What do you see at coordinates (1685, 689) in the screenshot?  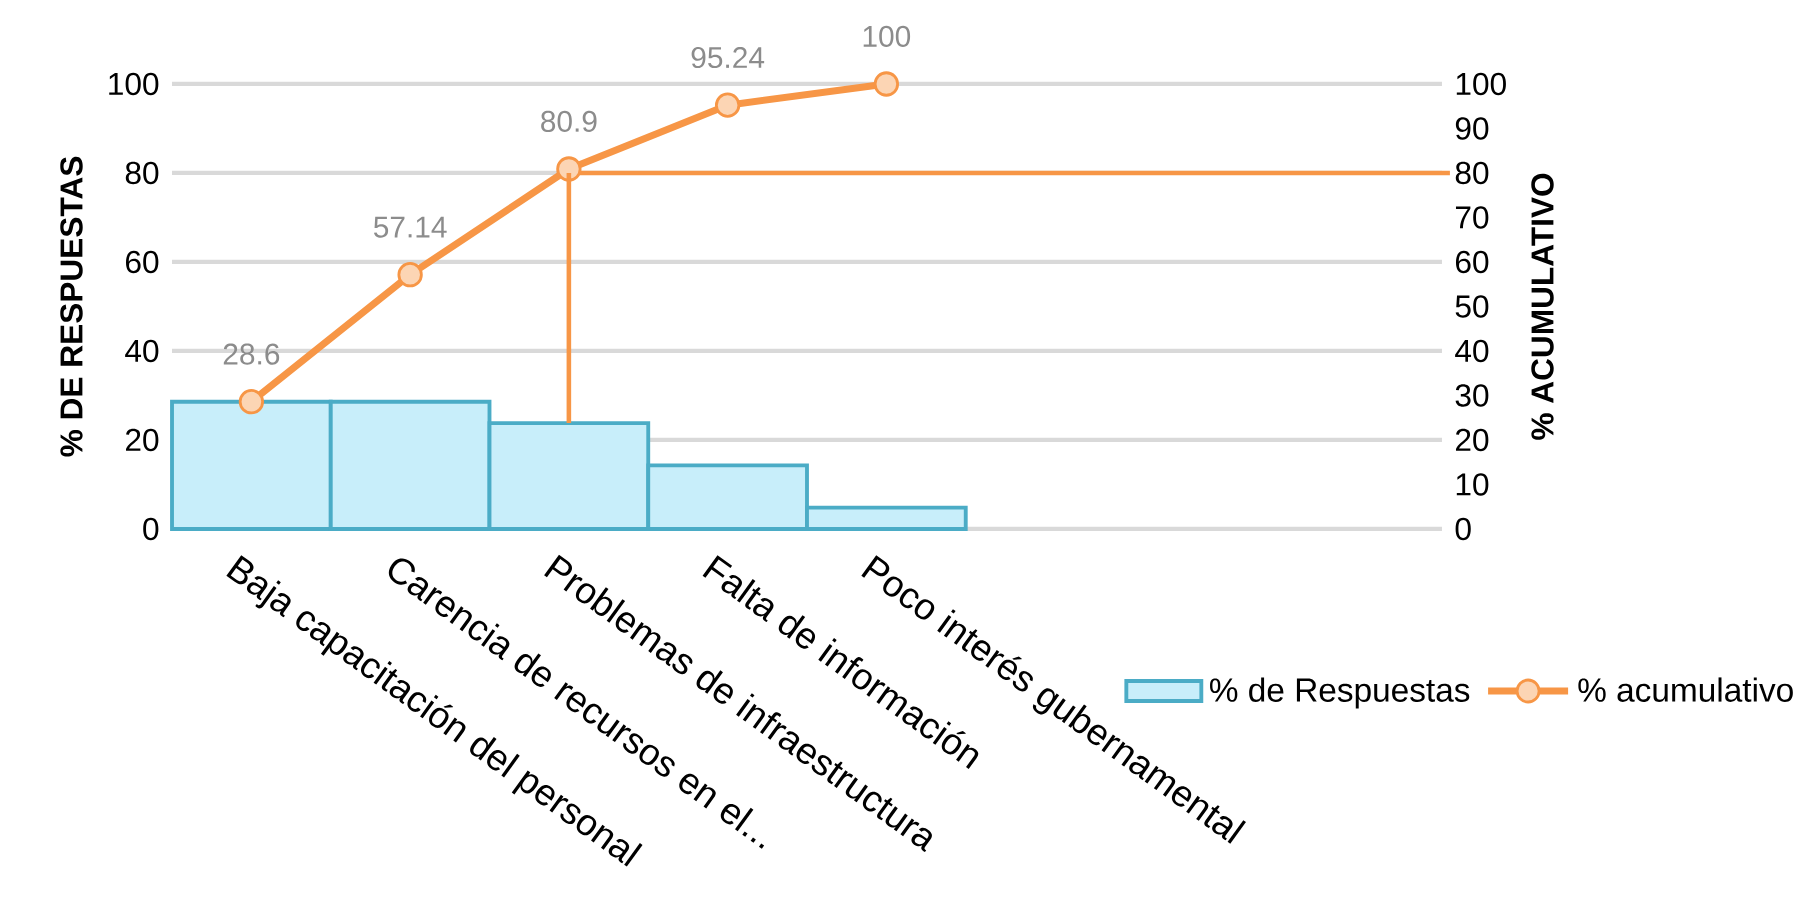 I see `legend-label: % acumulativo` at bounding box center [1685, 689].